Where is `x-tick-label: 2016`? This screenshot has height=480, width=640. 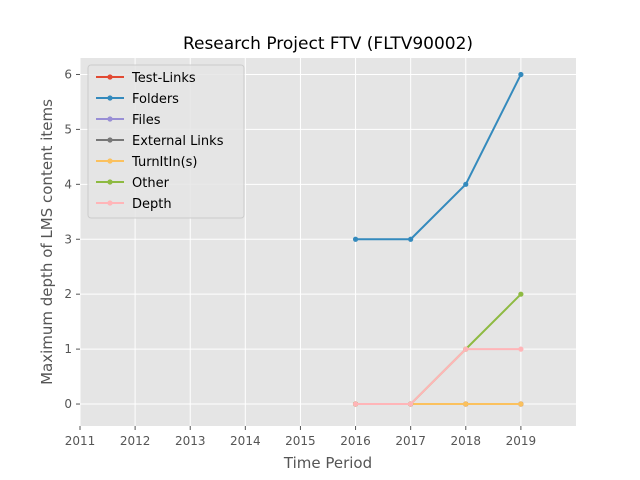 x-tick-label: 2016 is located at coordinates (355, 441).